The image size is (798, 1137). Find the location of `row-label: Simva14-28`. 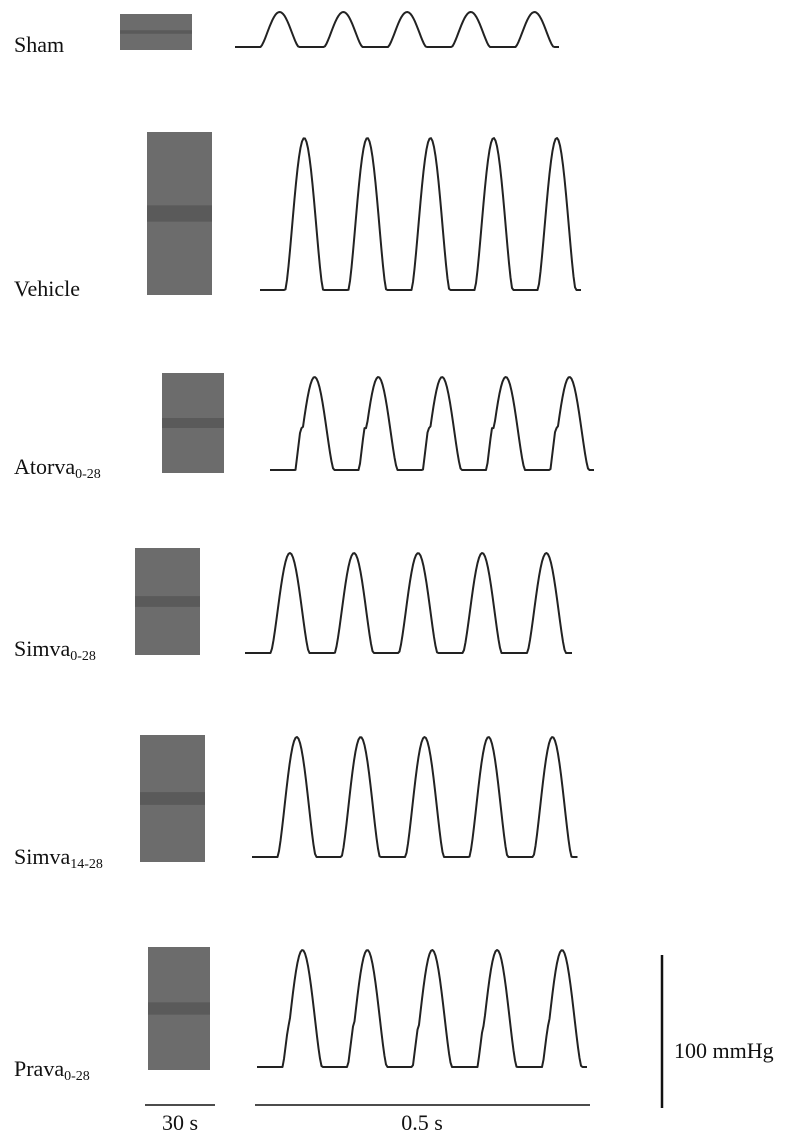

row-label: Simva14-28 is located at coordinates (58, 858).